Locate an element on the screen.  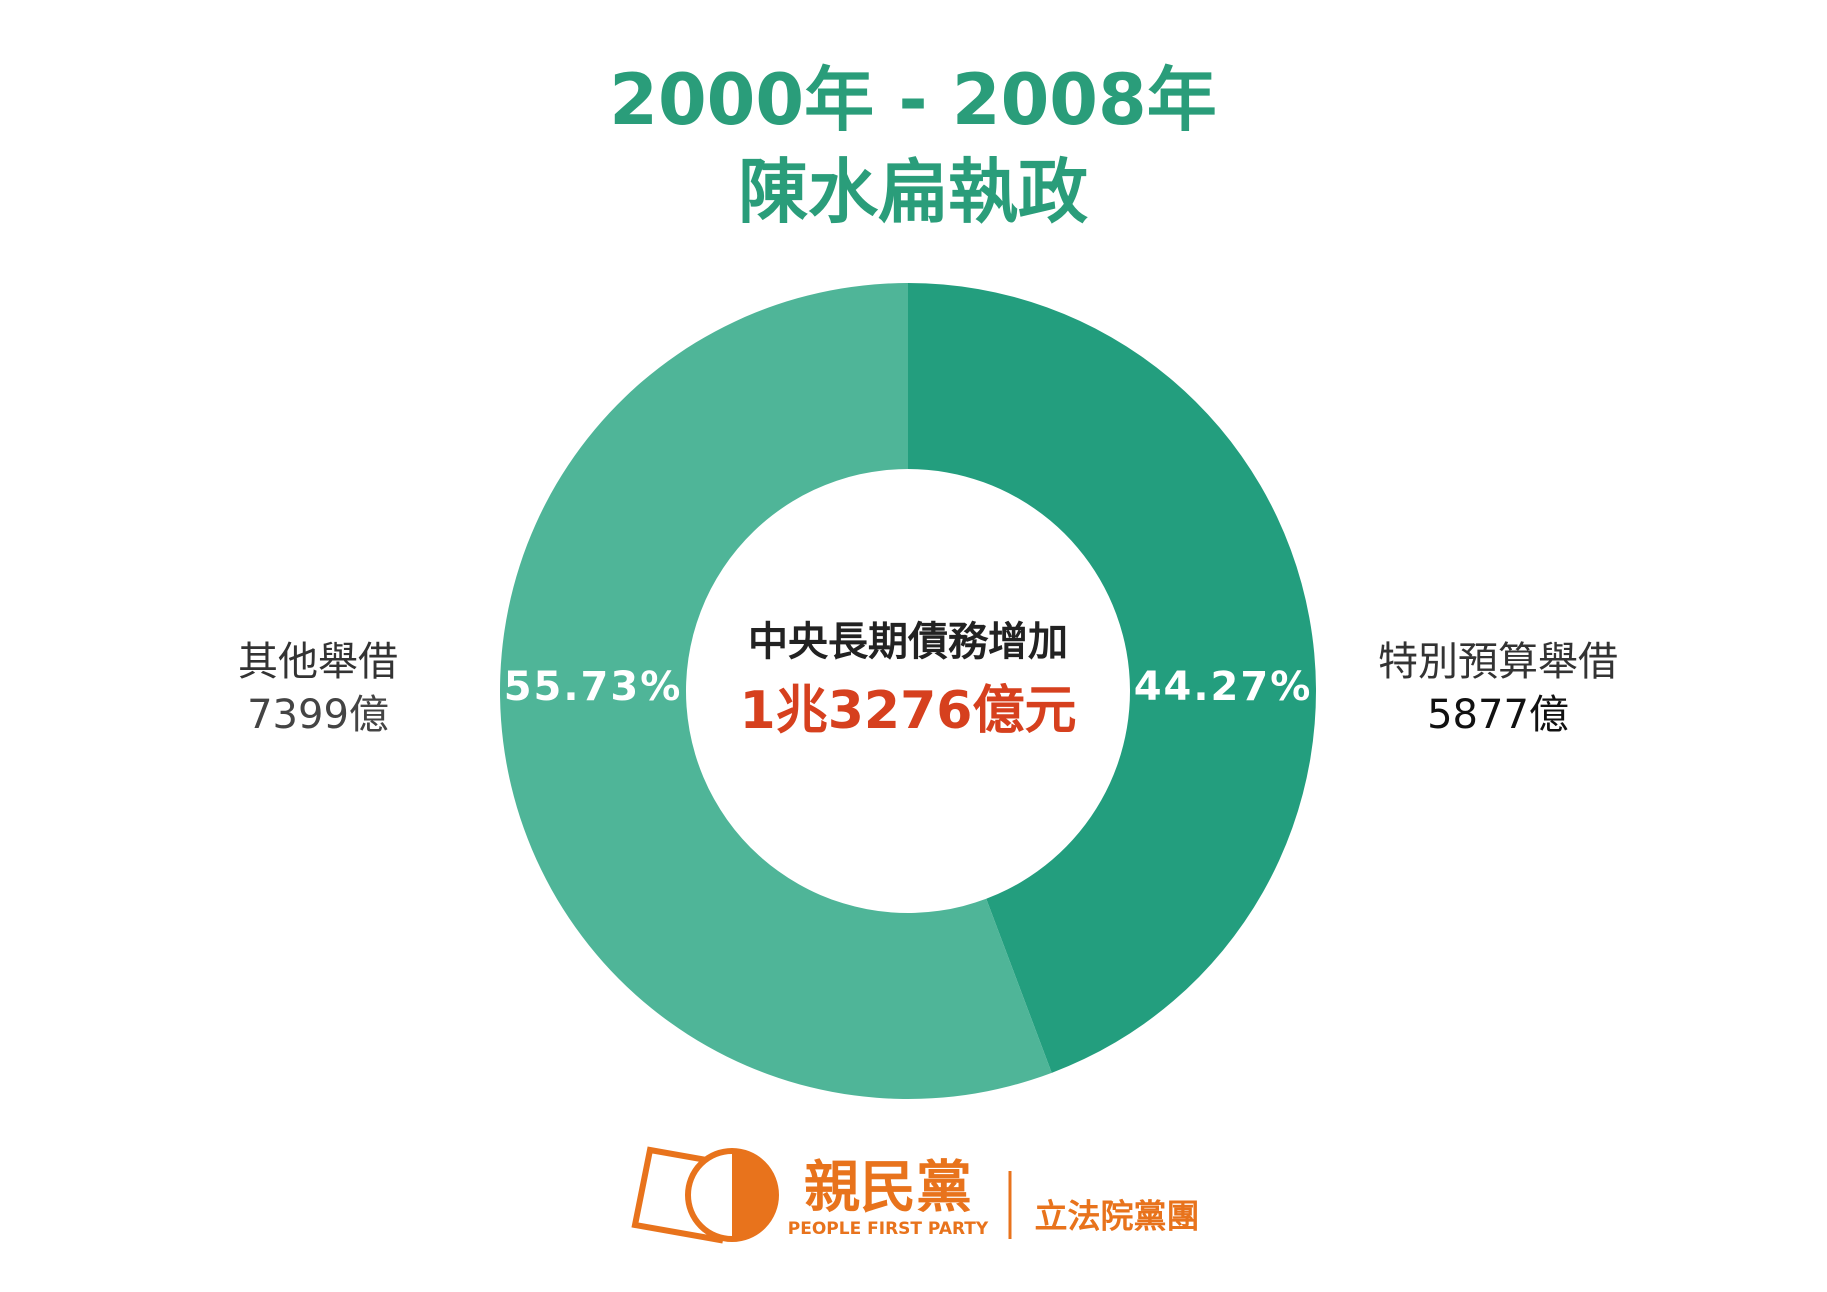
chart-subtitle: 陳水扁執政 is located at coordinates (913, 192).